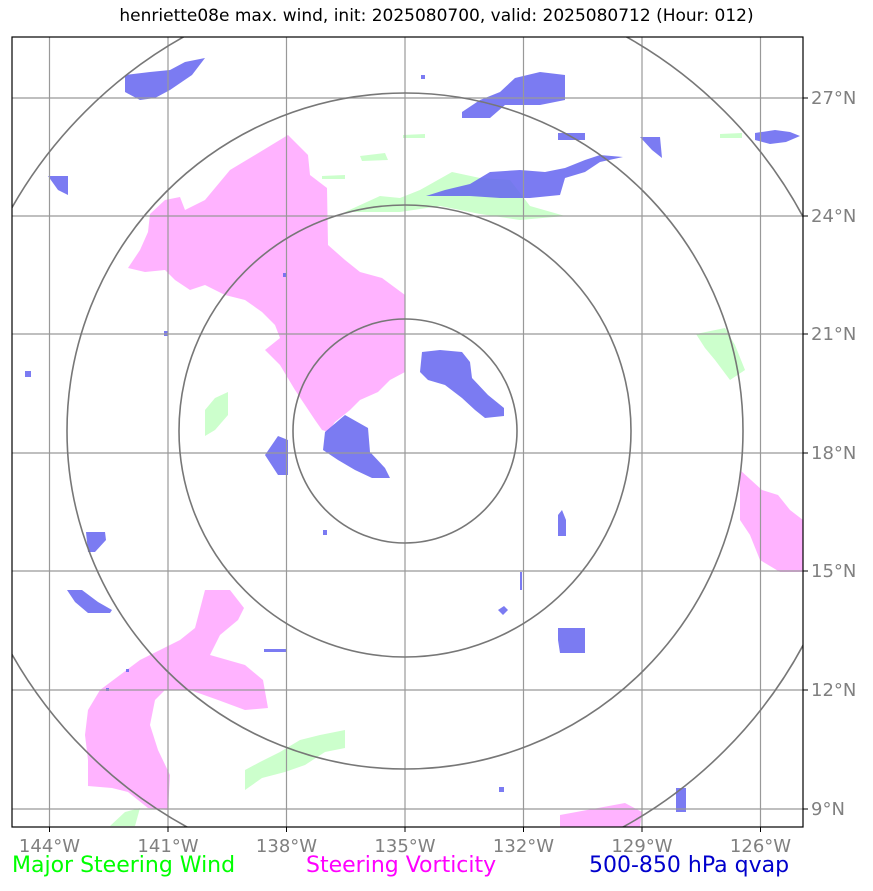  I want to click on lon-label: 129°W, so click(641, 846).